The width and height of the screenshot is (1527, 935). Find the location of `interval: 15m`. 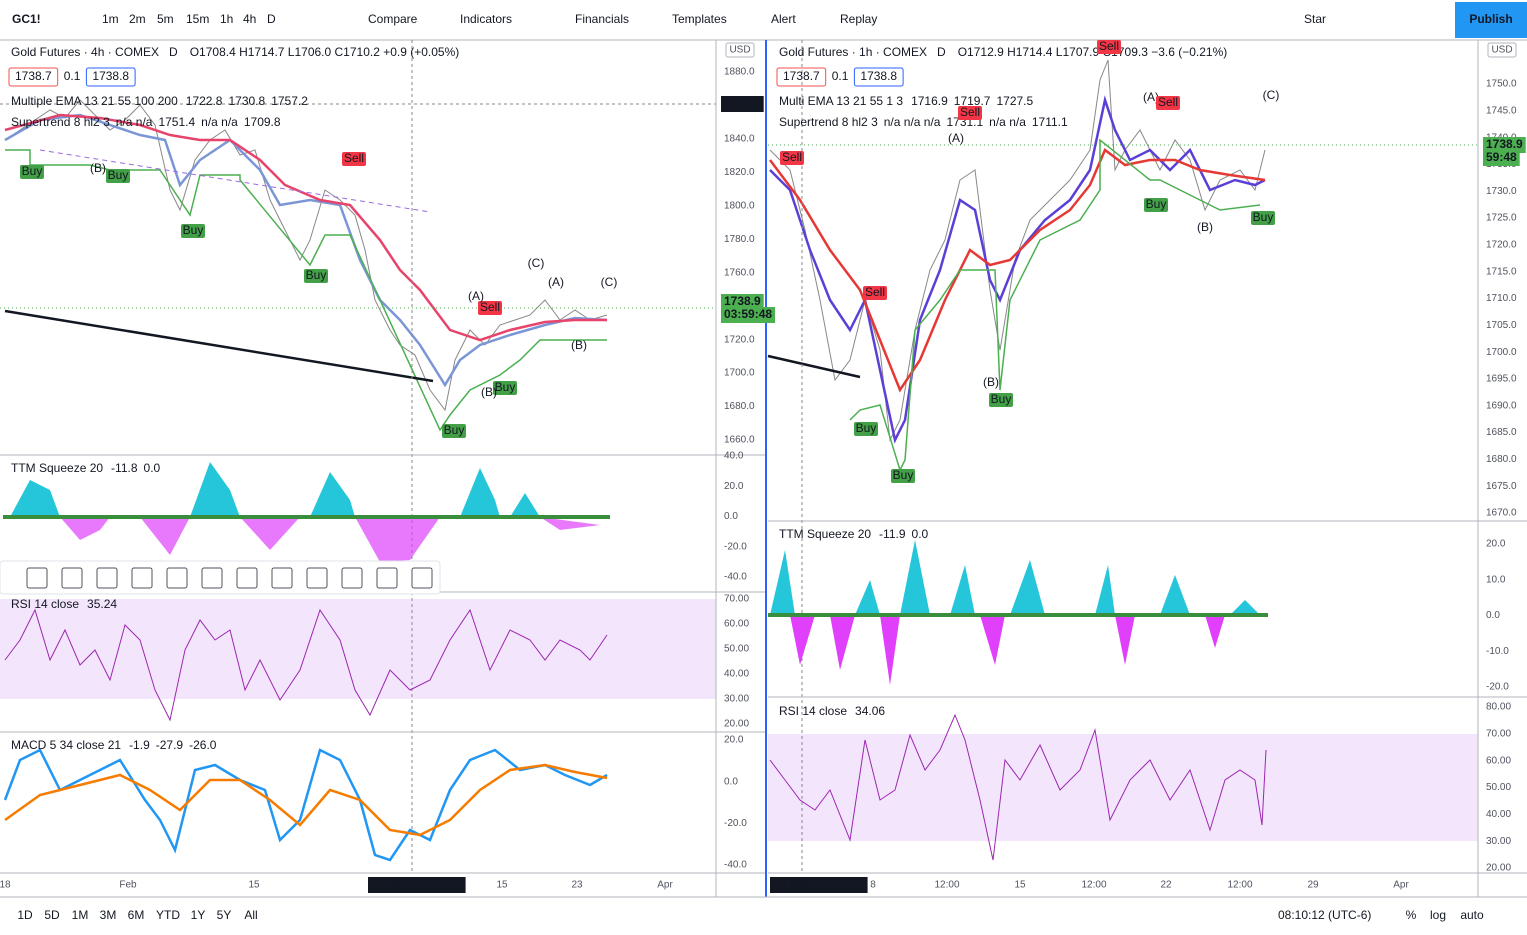

interval: 15m is located at coordinates (197, 19).